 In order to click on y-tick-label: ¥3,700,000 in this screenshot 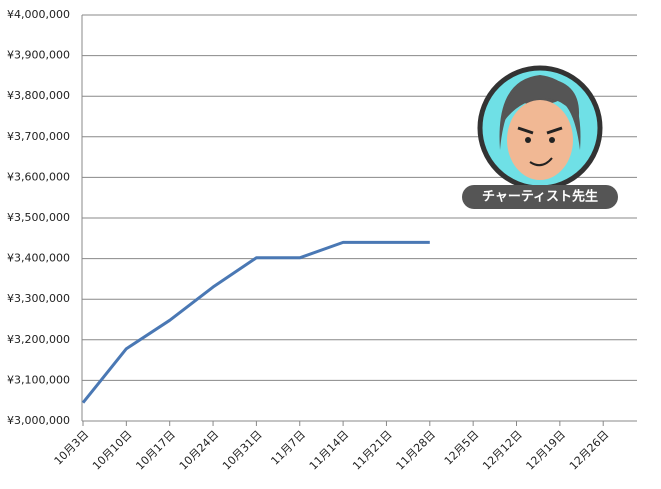, I will do `click(38, 136)`.